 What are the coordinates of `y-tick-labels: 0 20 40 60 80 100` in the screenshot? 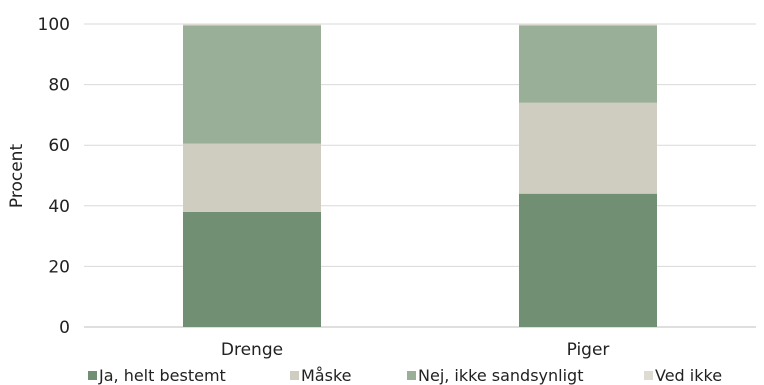 It's located at (54, 176).